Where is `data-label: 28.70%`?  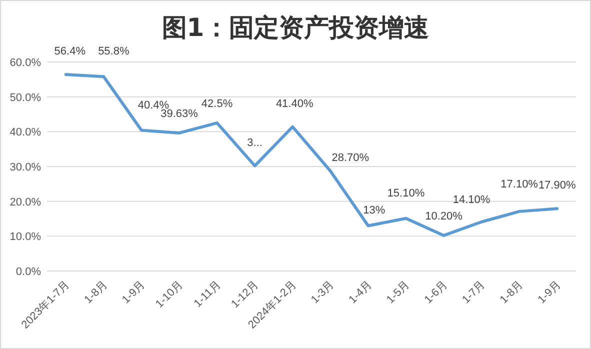
data-label: 28.70% is located at coordinates (351, 158).